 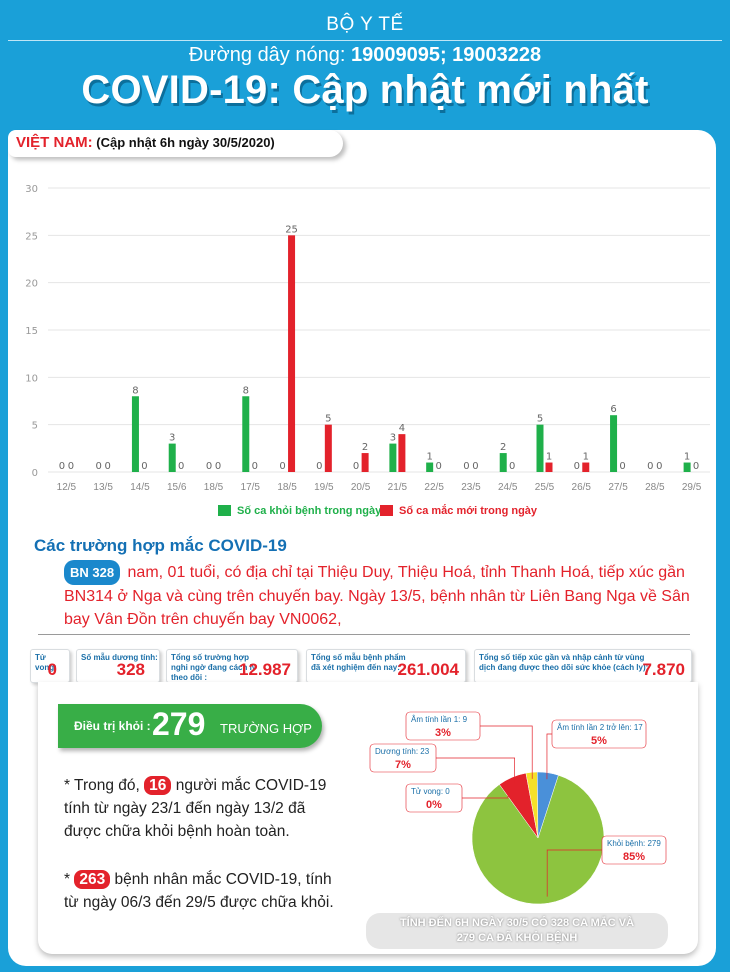 I want to click on country-label: VIỆT NAM:, so click(x=54, y=142).